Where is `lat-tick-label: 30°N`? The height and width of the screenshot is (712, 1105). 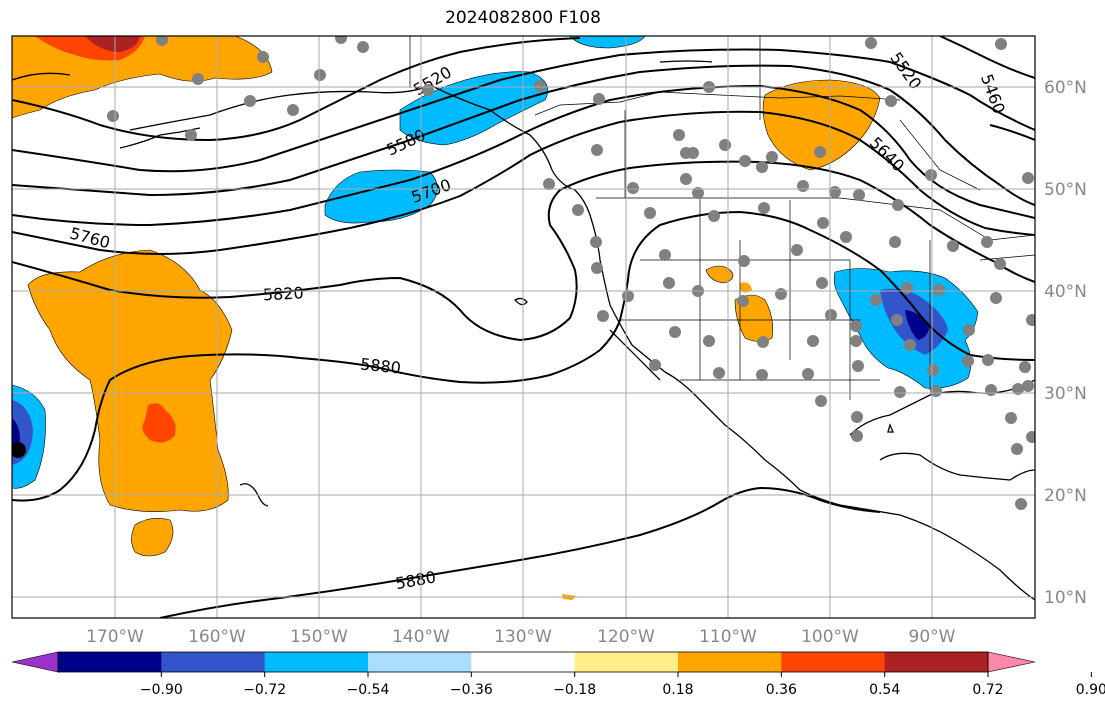 lat-tick-label: 30°N is located at coordinates (1065, 394).